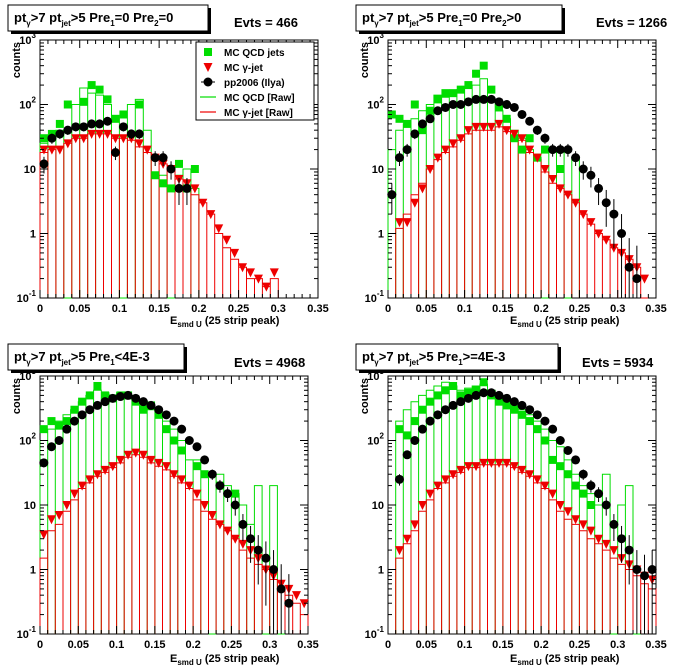 The image size is (696, 672). What do you see at coordinates (30, 506) in the screenshot?
I see `y-tick-label: 10` at bounding box center [30, 506].